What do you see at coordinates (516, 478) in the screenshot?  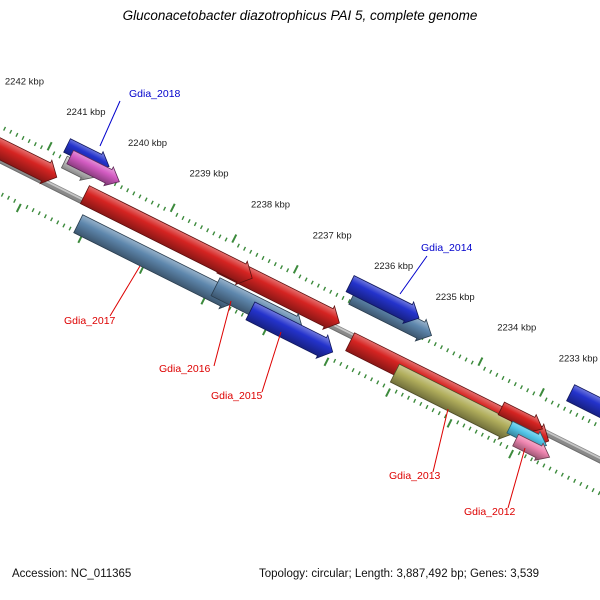 I see `leader-line-Gdia_2012` at bounding box center [516, 478].